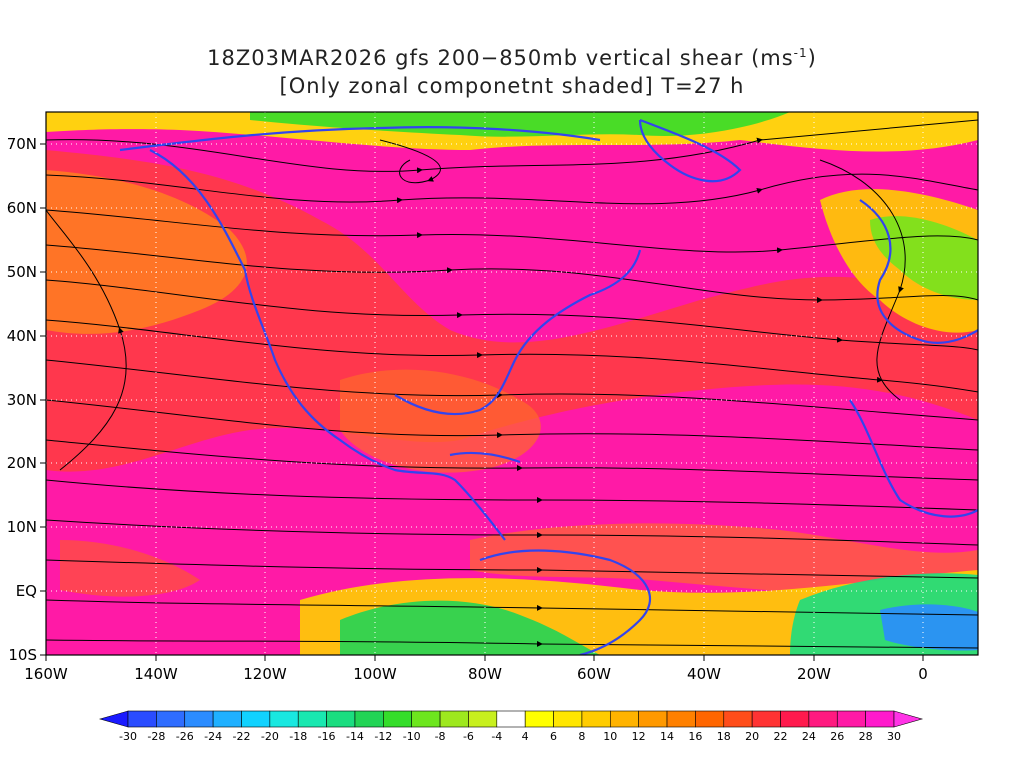 The height and width of the screenshot is (768, 1024). What do you see at coordinates (22, 399) in the screenshot?
I see `y-axis-labels: 70N 60N 50N 40N 30N 20N 10N EQ 10S` at bounding box center [22, 399].